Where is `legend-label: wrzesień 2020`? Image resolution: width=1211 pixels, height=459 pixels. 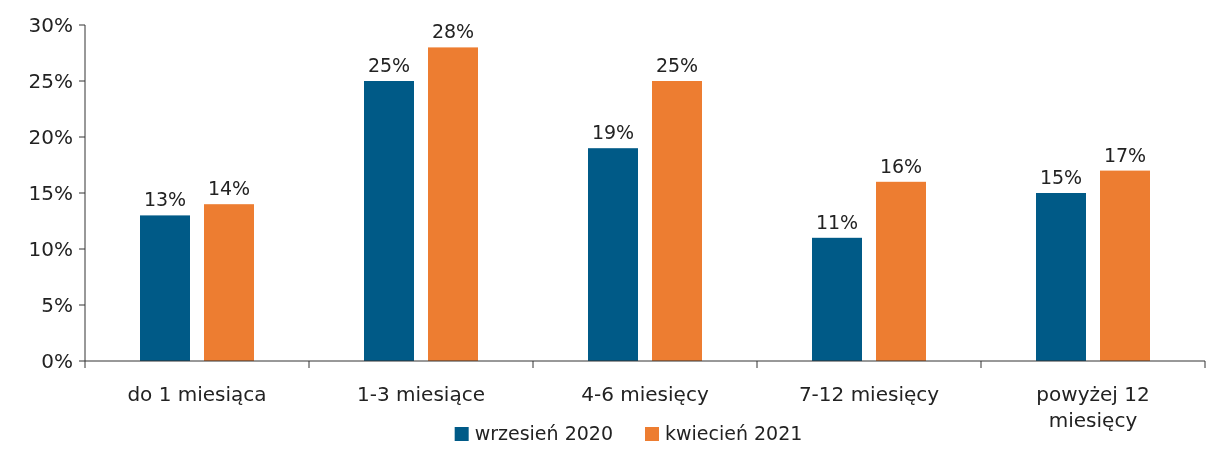 legend-label: wrzesień 2020 is located at coordinates (544, 433).